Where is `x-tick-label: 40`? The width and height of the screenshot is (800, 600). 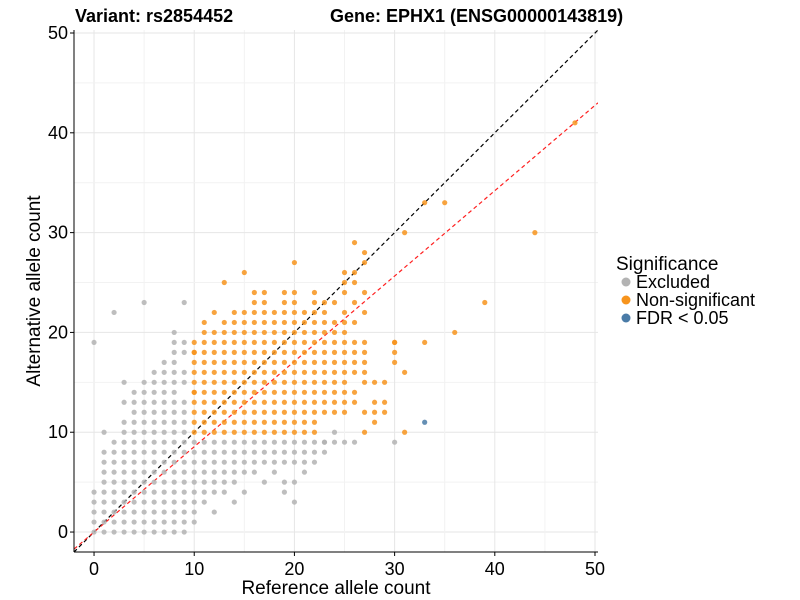
x-tick-label: 40 is located at coordinates (495, 569).